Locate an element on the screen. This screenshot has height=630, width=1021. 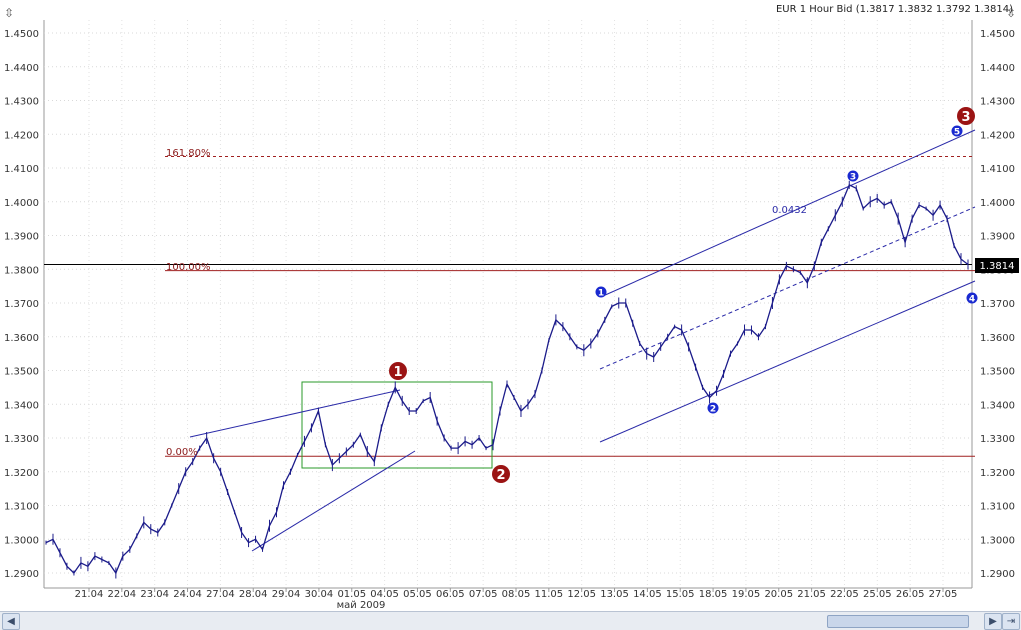
y-tick-label-left: 1.3400 is located at coordinates (21, 405).